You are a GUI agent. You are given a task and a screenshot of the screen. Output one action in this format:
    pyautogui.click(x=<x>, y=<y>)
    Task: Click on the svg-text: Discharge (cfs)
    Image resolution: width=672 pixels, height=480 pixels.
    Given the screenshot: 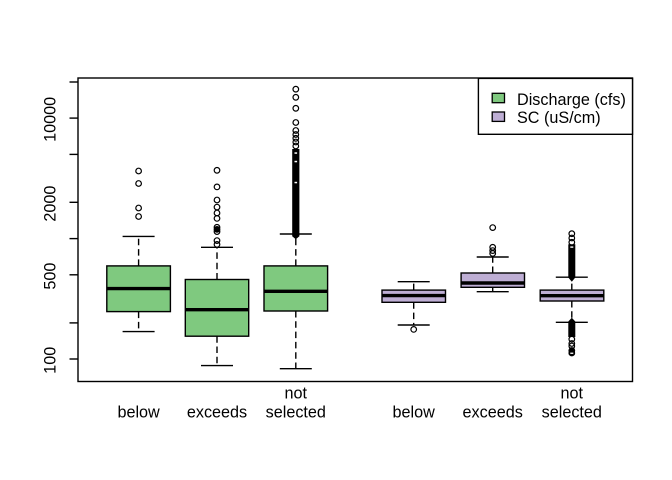 What is the action you would take?
    pyautogui.click(x=571, y=100)
    